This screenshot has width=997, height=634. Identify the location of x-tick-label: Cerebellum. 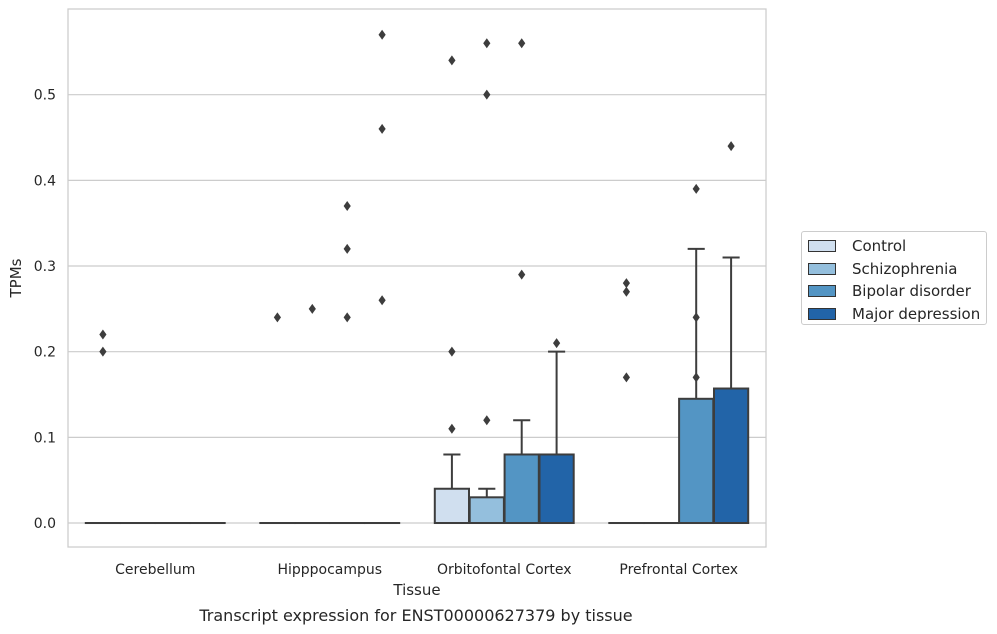
(155, 570).